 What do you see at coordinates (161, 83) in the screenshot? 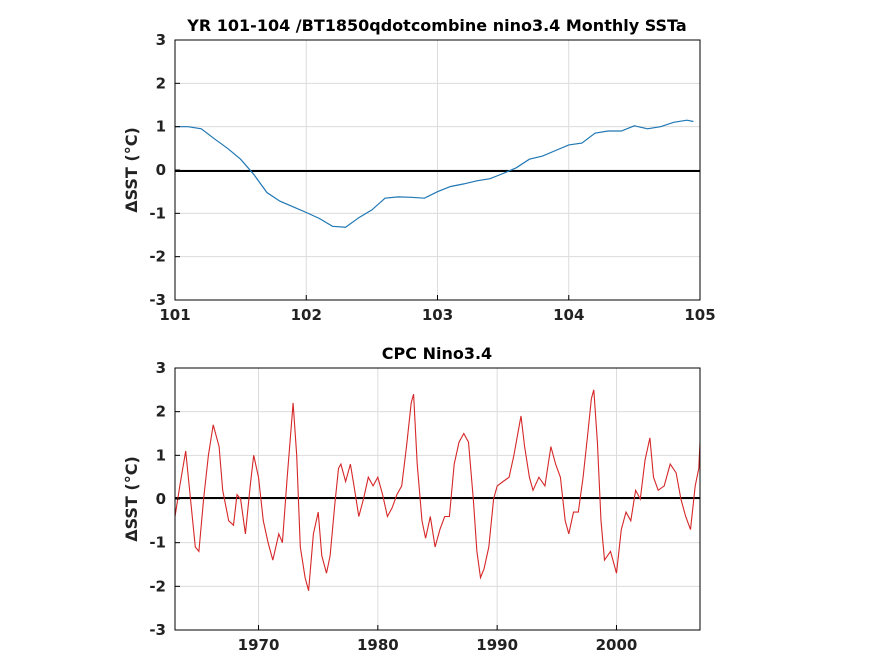
I see `top-y-tick-label: 2` at bounding box center [161, 83].